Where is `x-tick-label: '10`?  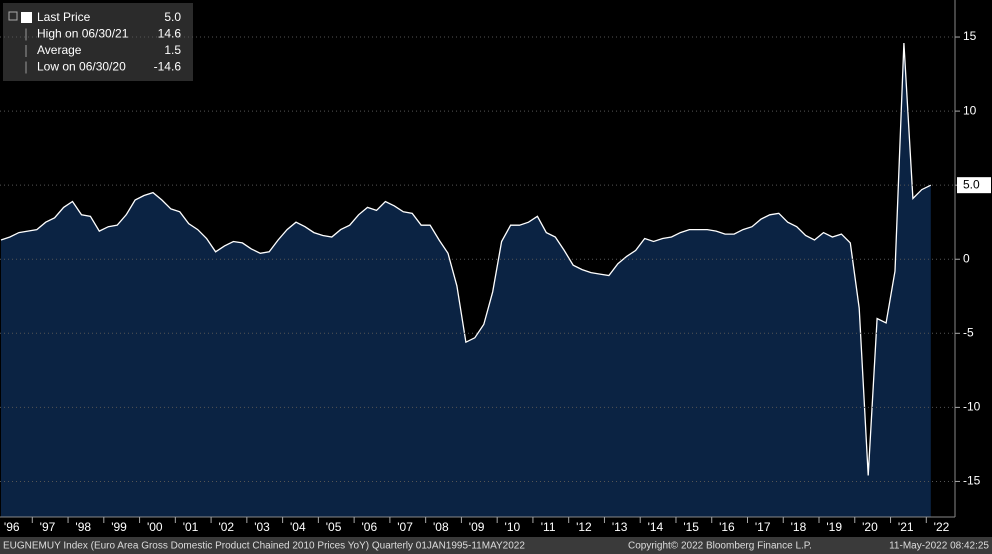 x-tick-label: '10 is located at coordinates (513, 527).